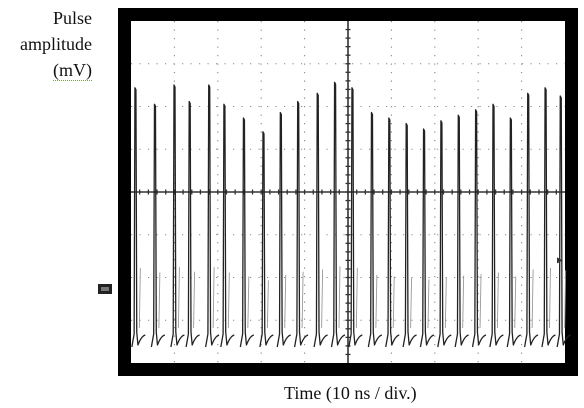  What do you see at coordinates (350, 393) in the screenshot?
I see `x-axis-label: Time (10 ns / div.)` at bounding box center [350, 393].